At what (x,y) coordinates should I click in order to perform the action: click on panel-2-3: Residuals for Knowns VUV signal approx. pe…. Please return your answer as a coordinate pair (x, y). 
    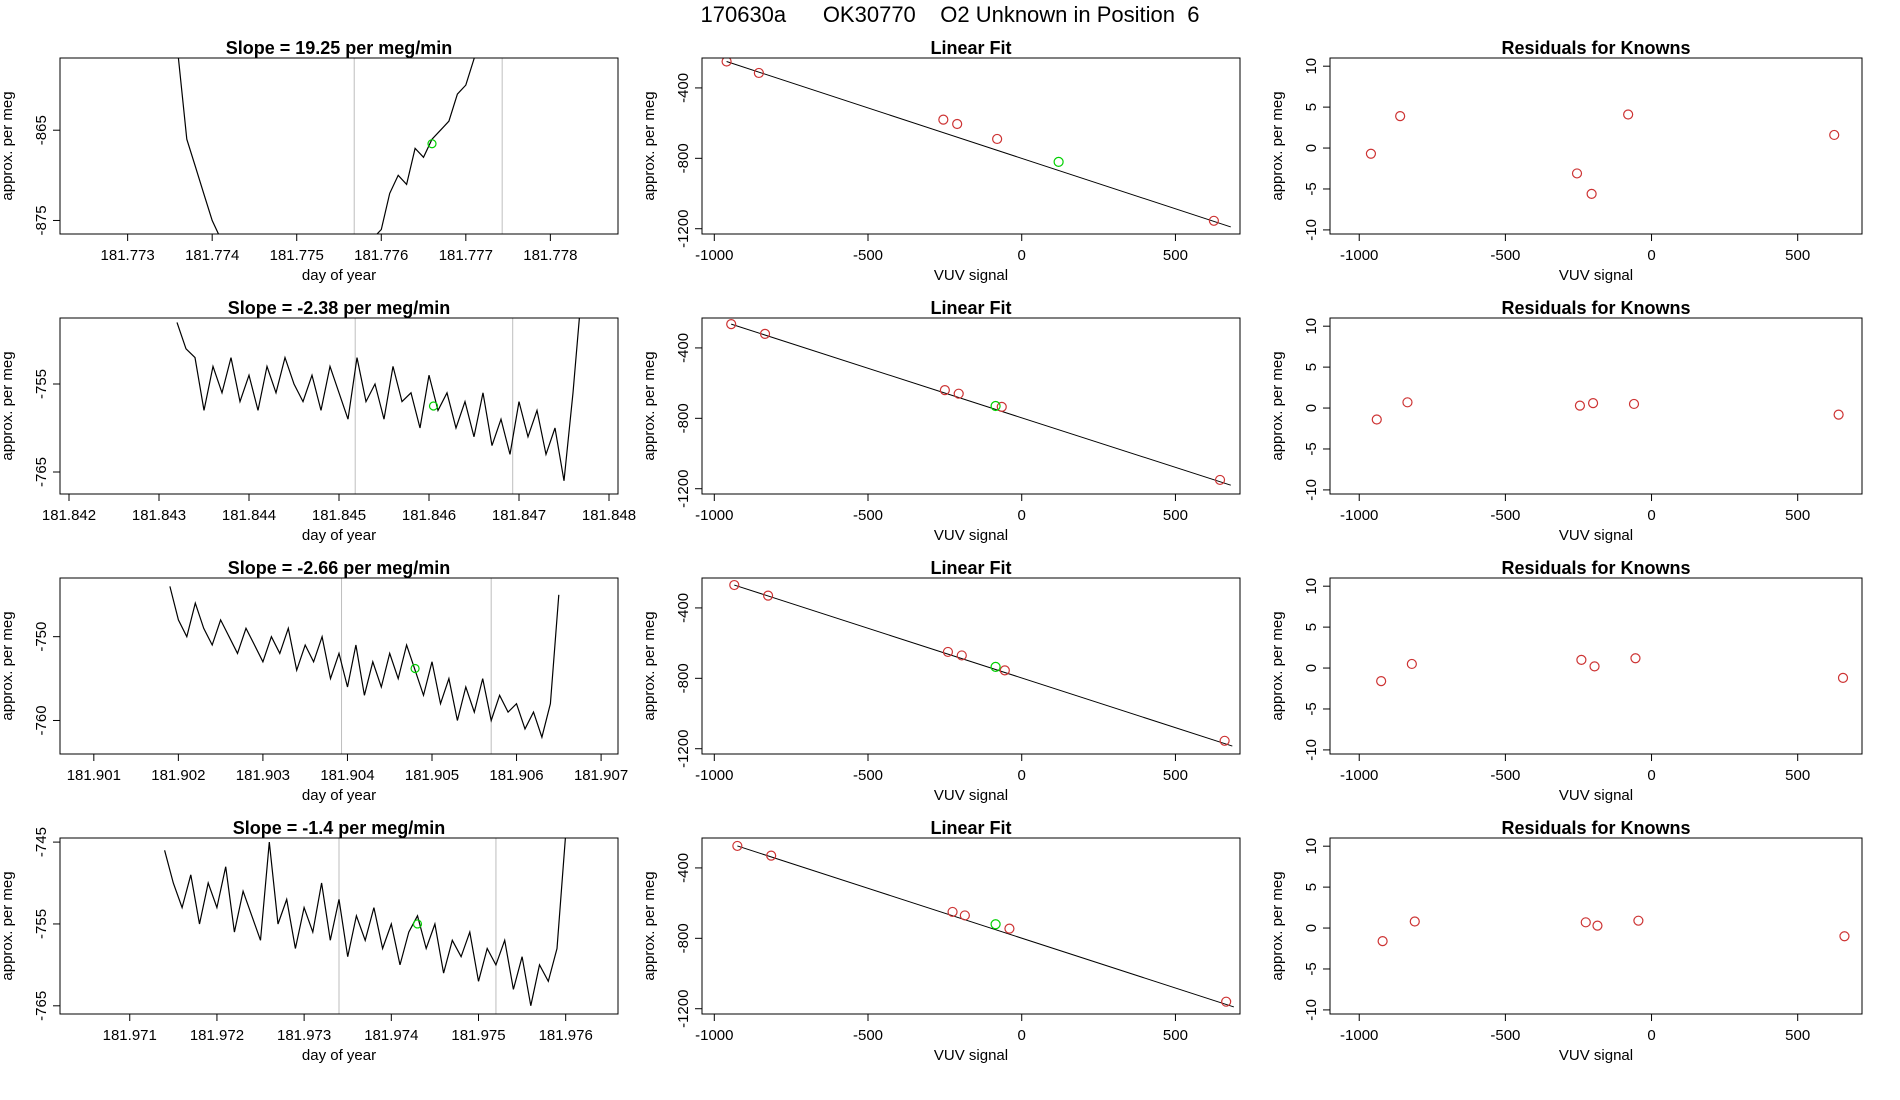
    Looking at the image, I should click on (1566, 421).